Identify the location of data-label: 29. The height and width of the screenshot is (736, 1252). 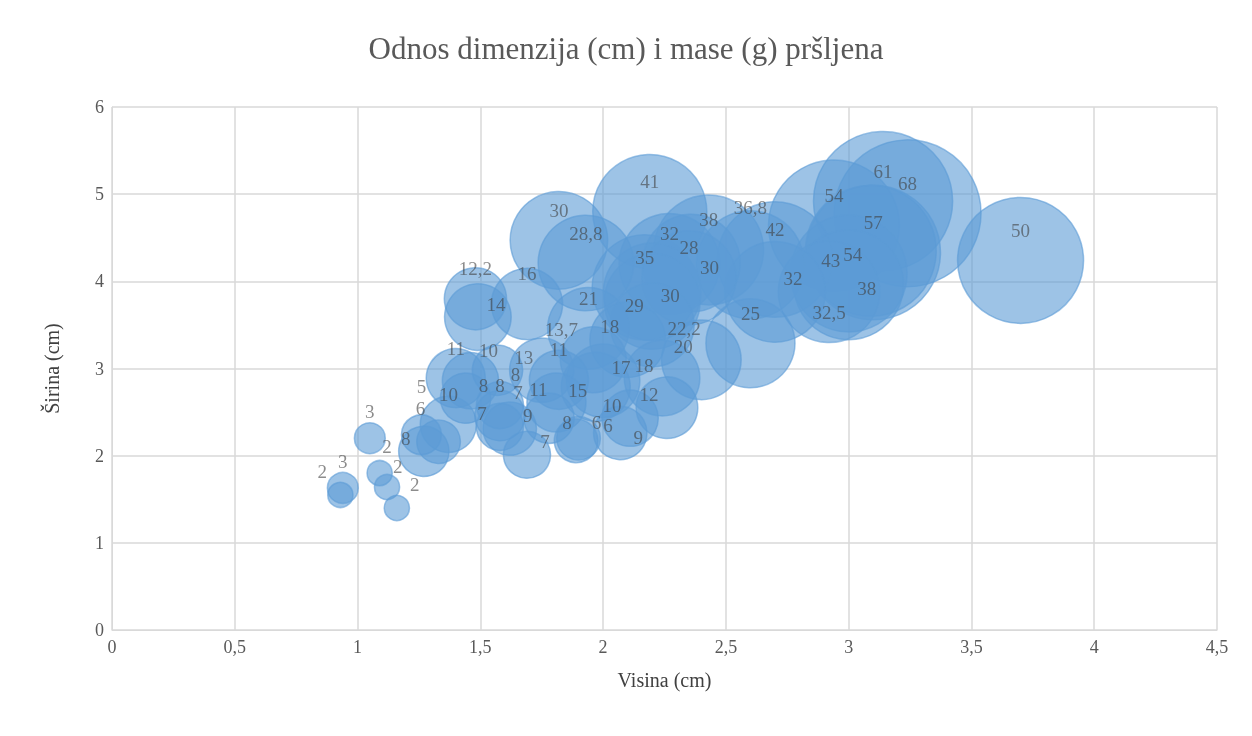
(634, 305).